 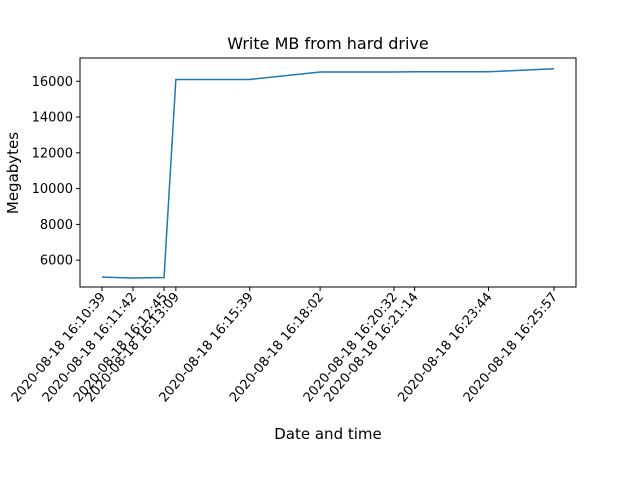 I want to click on y-tick-label: 12000, so click(x=52, y=153).